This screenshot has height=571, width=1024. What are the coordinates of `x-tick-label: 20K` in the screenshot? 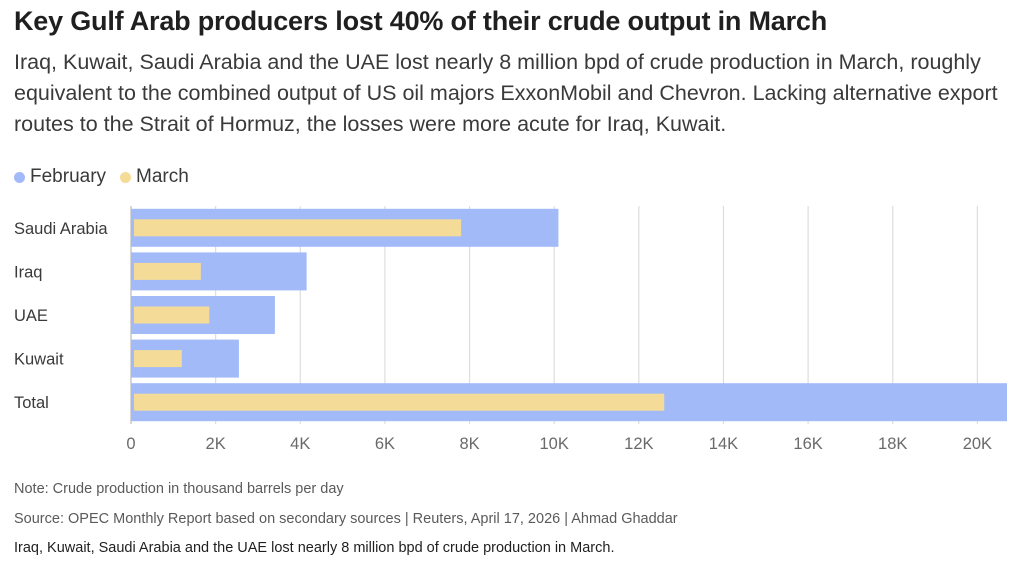 It's located at (977, 444).